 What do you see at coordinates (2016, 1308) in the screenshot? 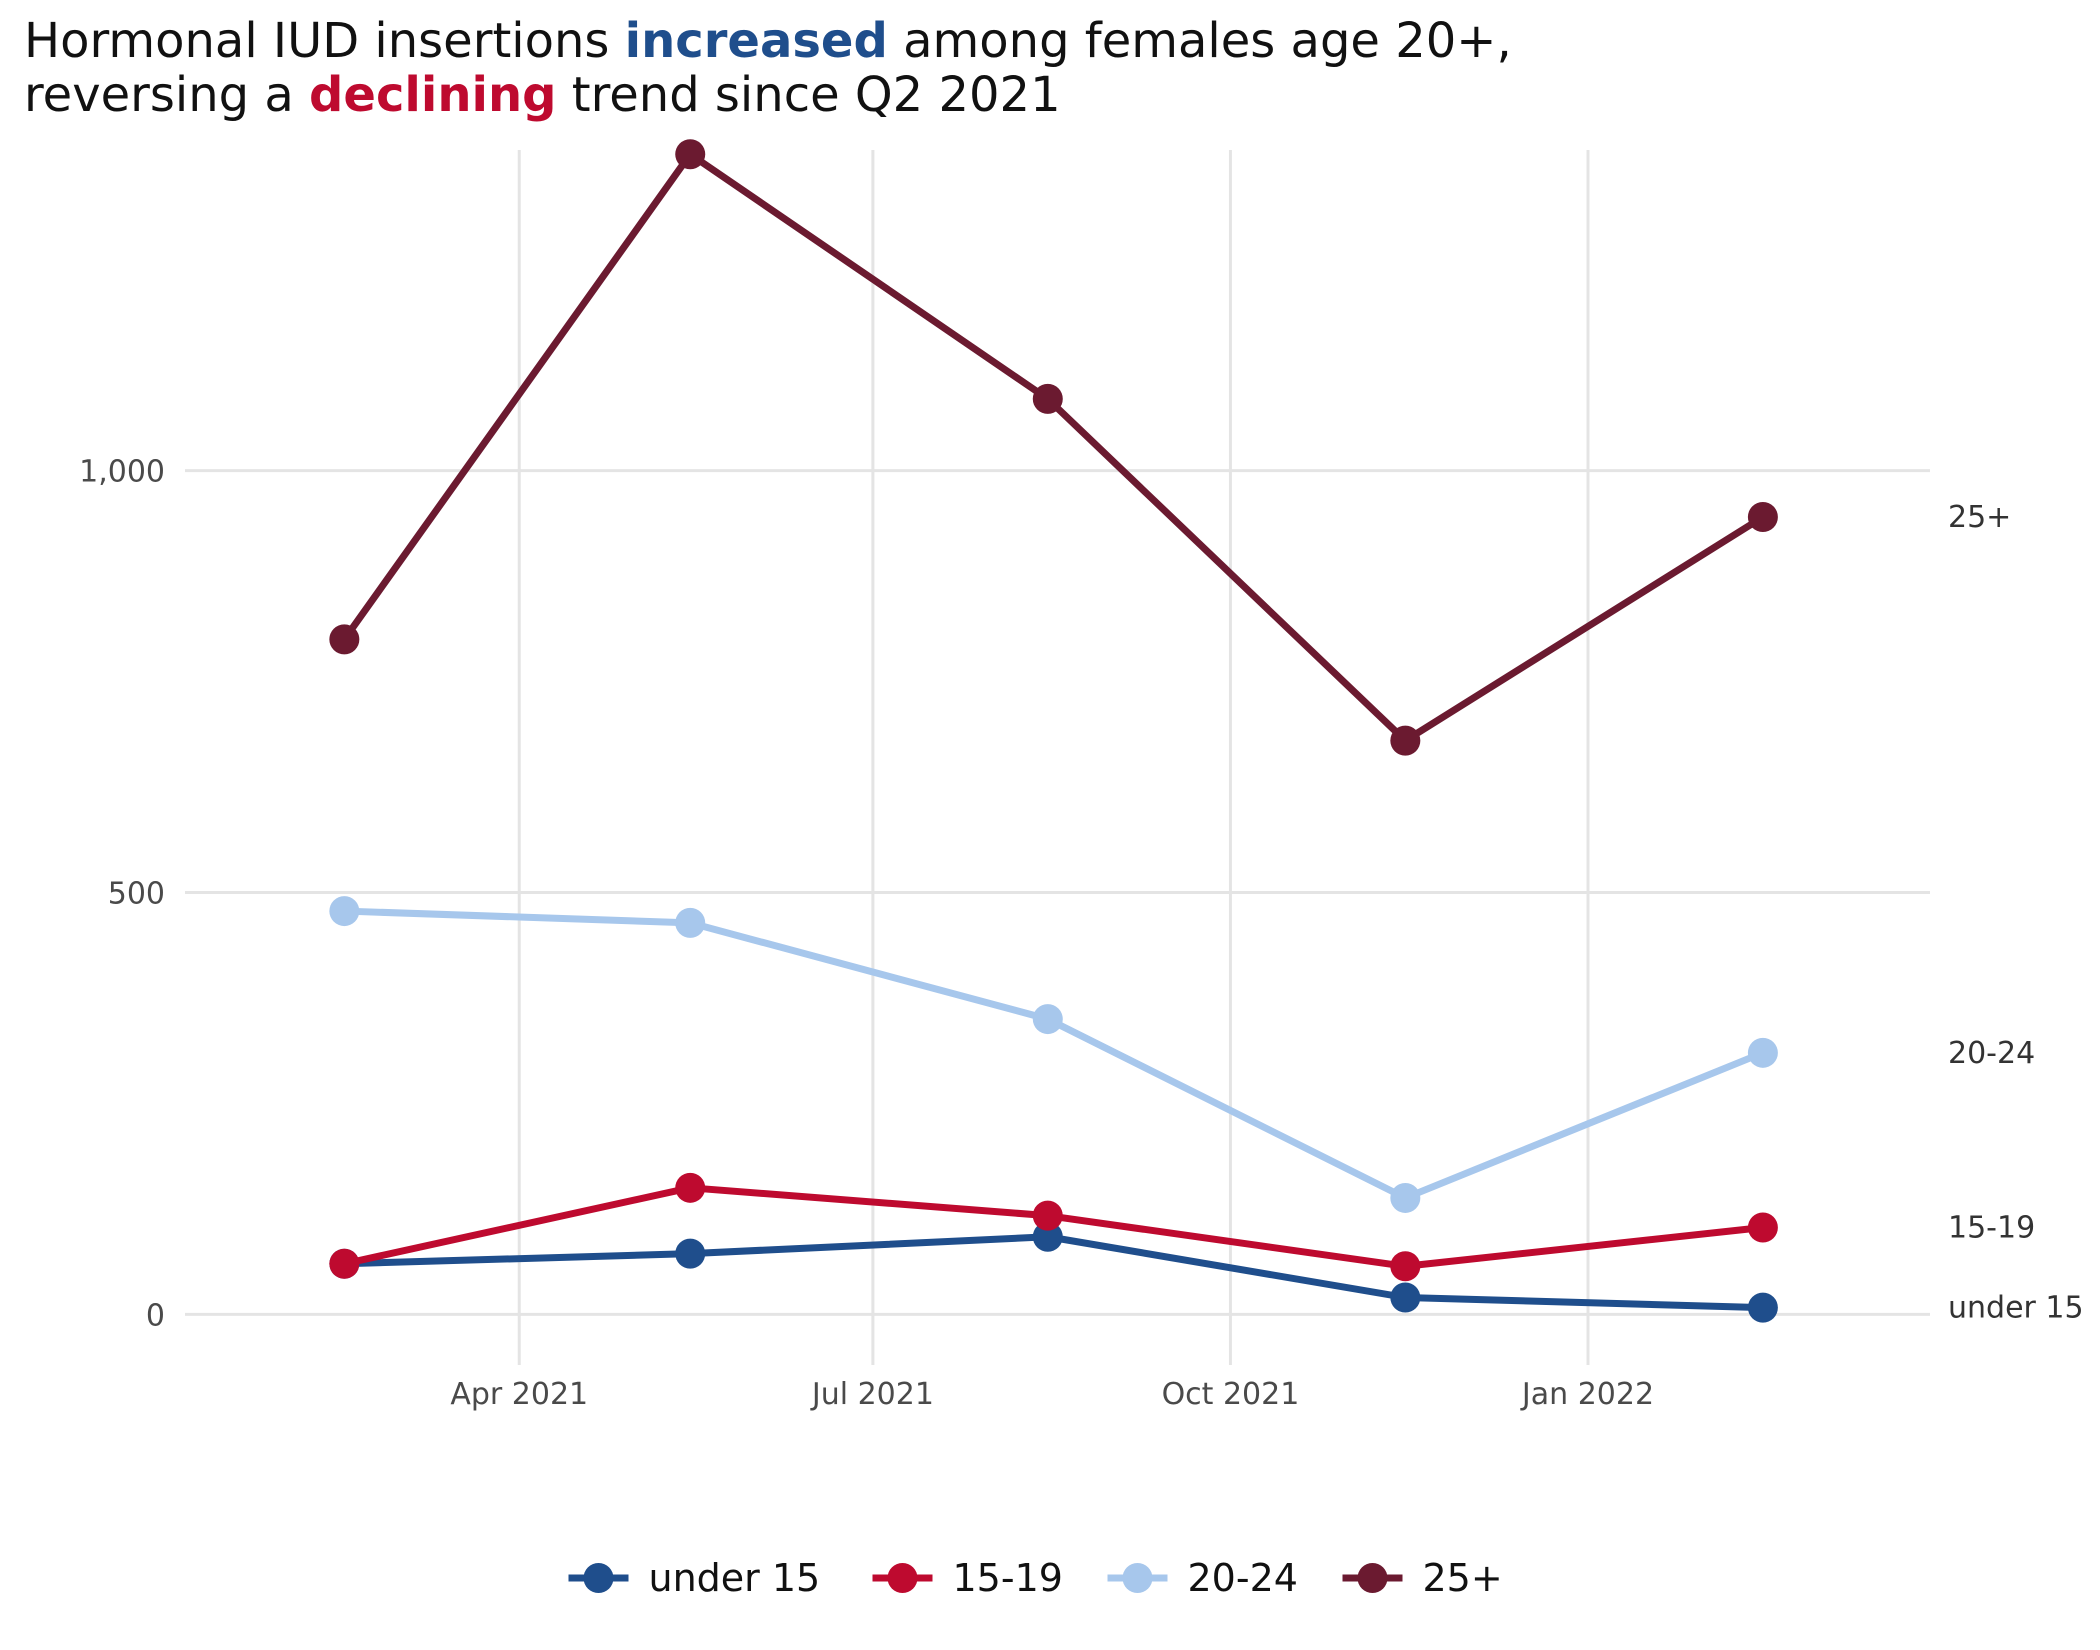
I see `series-end-label: under 15` at bounding box center [2016, 1308].